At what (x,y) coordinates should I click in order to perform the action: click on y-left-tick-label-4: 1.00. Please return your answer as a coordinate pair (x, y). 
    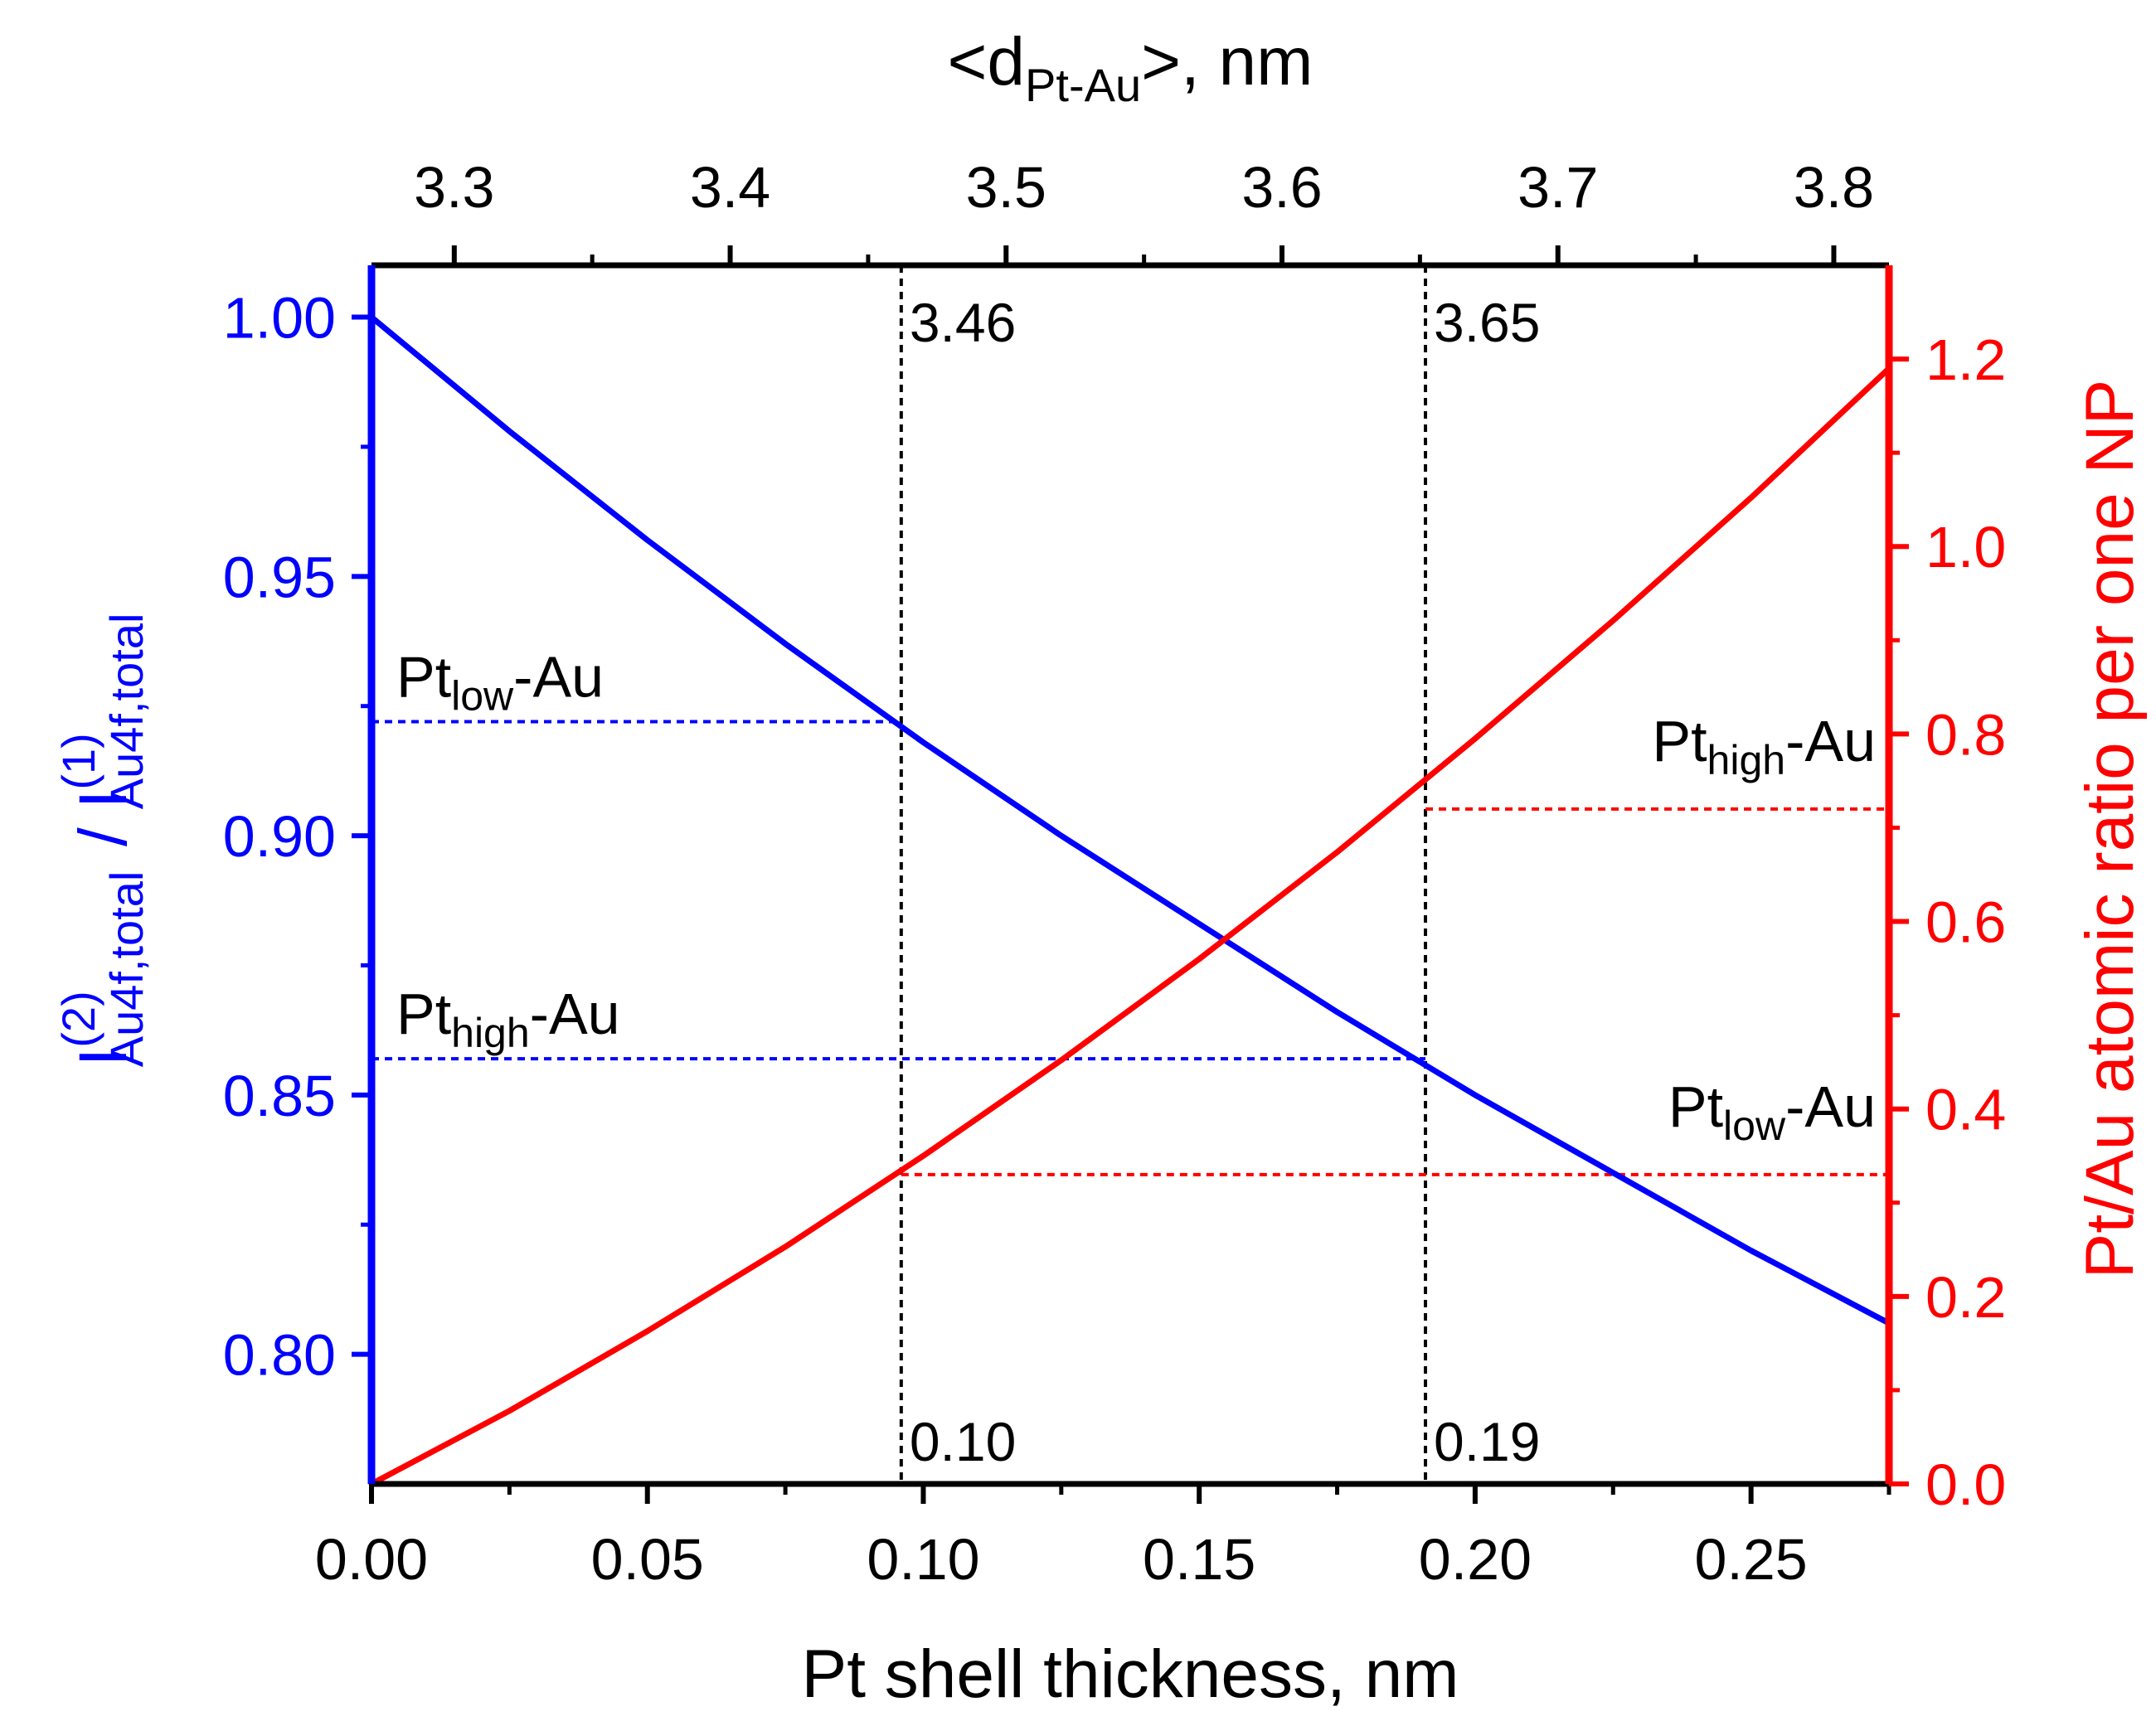
    Looking at the image, I should click on (279, 318).